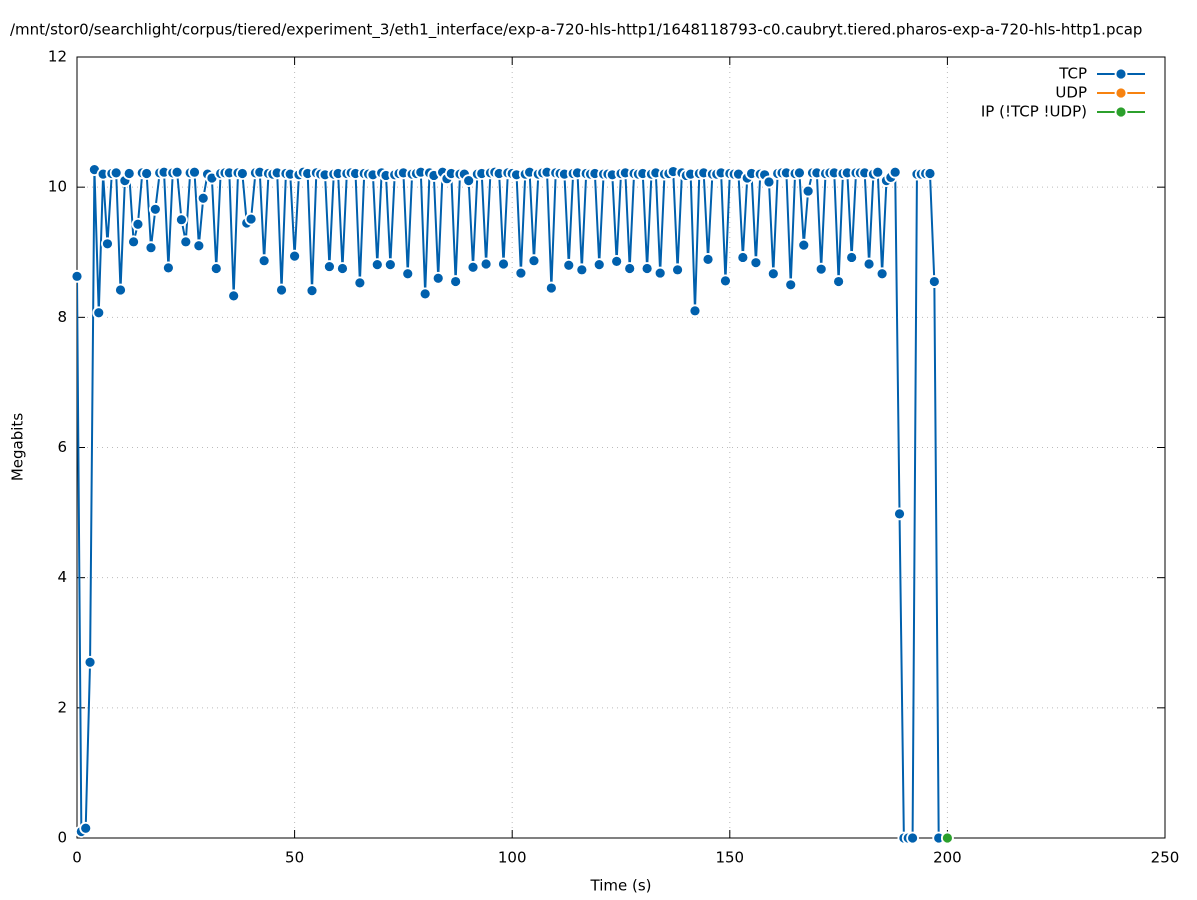  I want to click on legend-label: UDP, so click(1071, 93).